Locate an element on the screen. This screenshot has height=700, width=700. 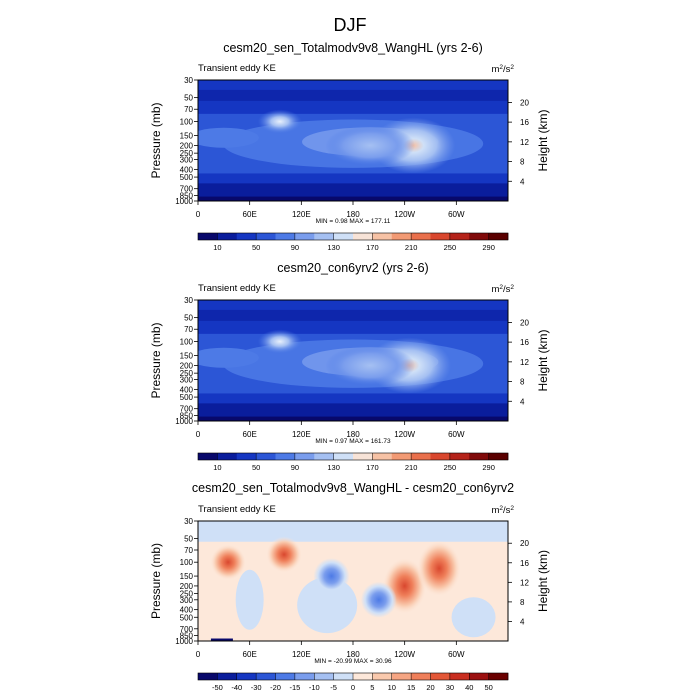
colorbar-label: -30 is located at coordinates (256, 687).